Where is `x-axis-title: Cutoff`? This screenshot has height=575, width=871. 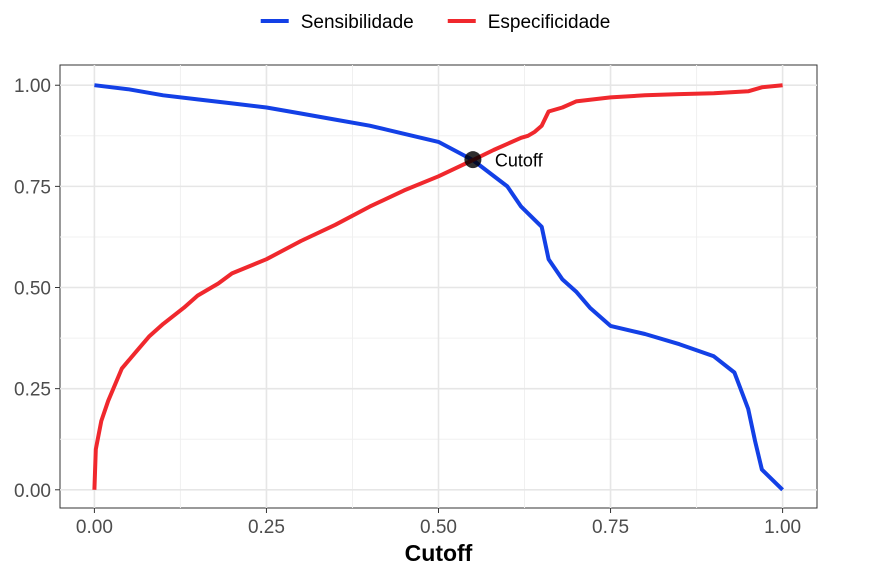
x-axis-title: Cutoff is located at coordinates (439, 553).